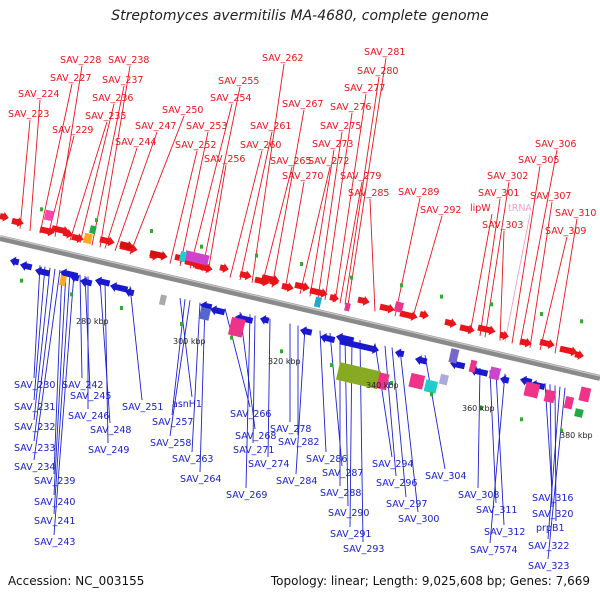  I want to click on ruler-label: 380 kbp, so click(576, 435).